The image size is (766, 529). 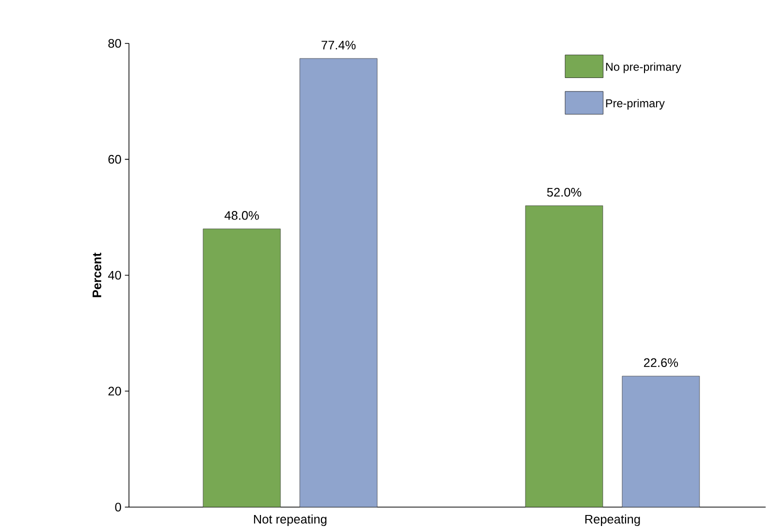 I want to click on x-tick-label: Repeating, so click(x=612, y=520).